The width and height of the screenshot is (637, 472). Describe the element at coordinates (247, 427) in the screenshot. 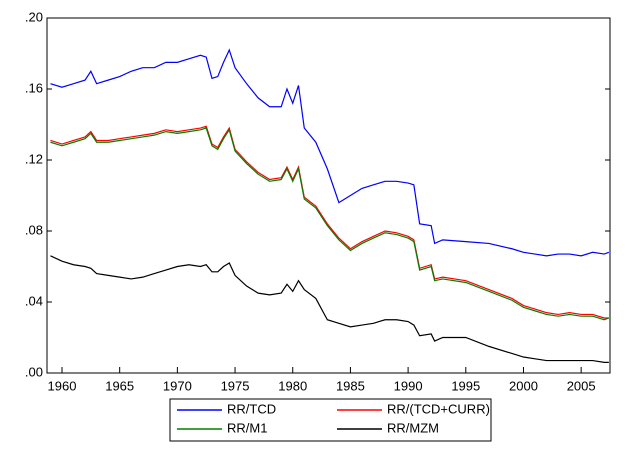

I see `legend-label: RR/M1` at that location.